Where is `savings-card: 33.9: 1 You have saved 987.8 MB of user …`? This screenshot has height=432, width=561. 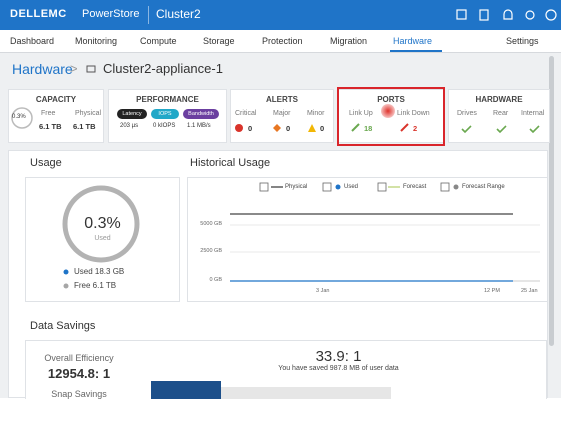
savings-card: 33.9: 1 You have saved 987.8 MB of user … is located at coordinates (339, 369).